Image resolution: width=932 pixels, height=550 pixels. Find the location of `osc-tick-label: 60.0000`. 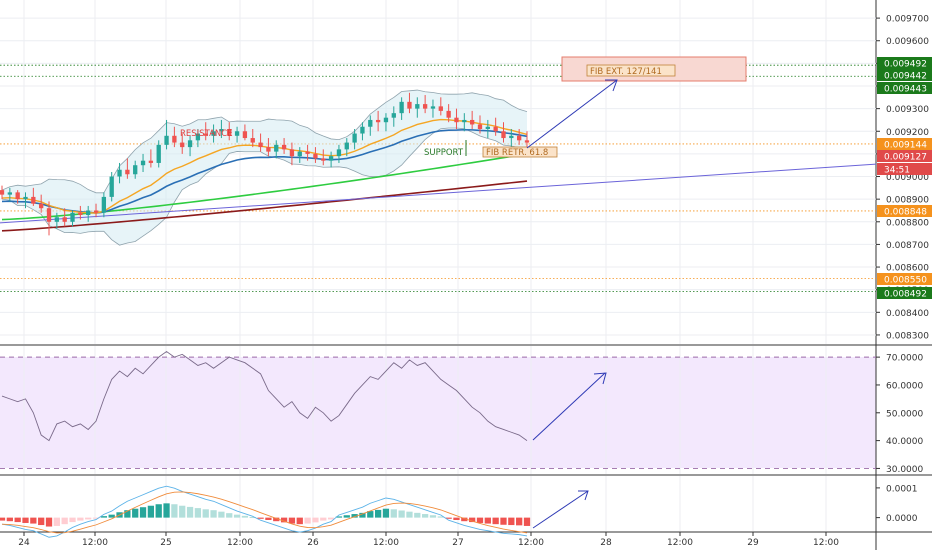

osc-tick-label: 60.0000 is located at coordinates (904, 386).